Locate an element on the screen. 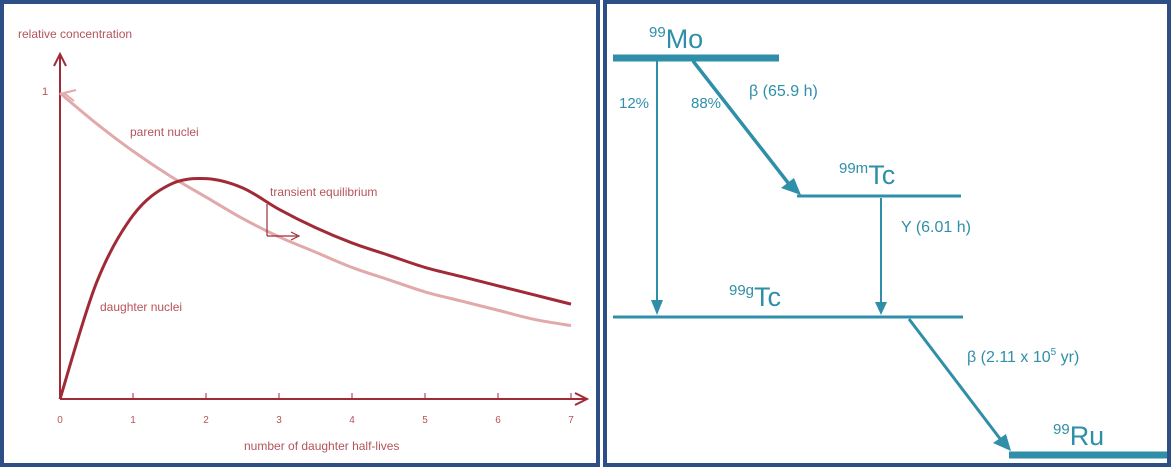 The width and height of the screenshot is (1171, 467). beta-mo-label: β (65.9 h) is located at coordinates (783, 91).